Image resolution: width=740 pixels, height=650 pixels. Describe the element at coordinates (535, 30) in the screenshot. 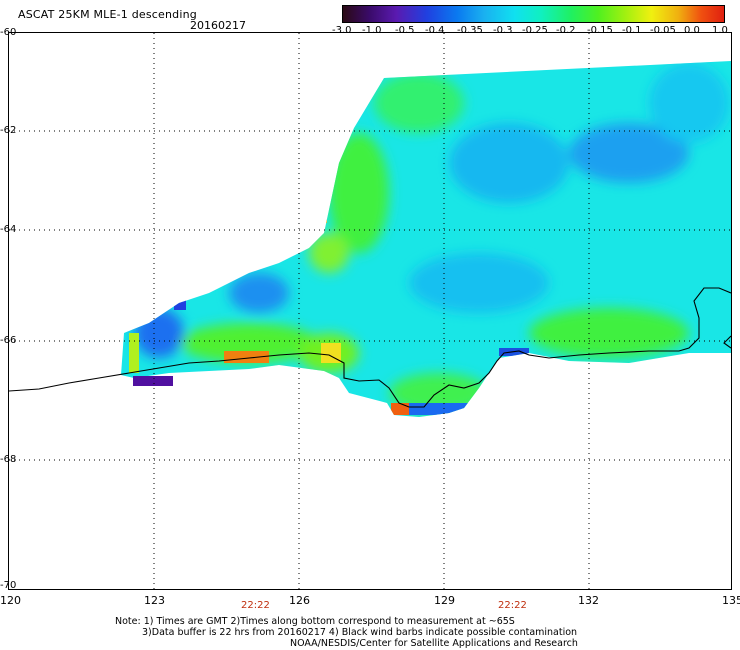

I see `colorbar-tick: -0.25` at that location.